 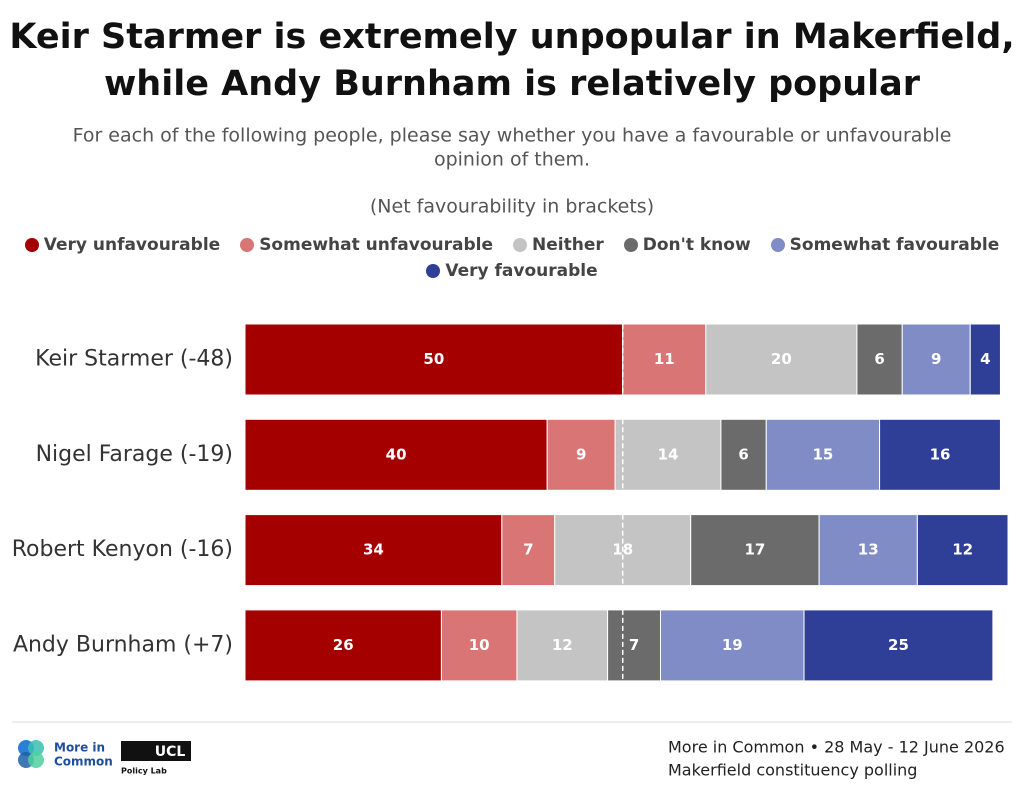 I want to click on data-label: 26, so click(x=343, y=645).